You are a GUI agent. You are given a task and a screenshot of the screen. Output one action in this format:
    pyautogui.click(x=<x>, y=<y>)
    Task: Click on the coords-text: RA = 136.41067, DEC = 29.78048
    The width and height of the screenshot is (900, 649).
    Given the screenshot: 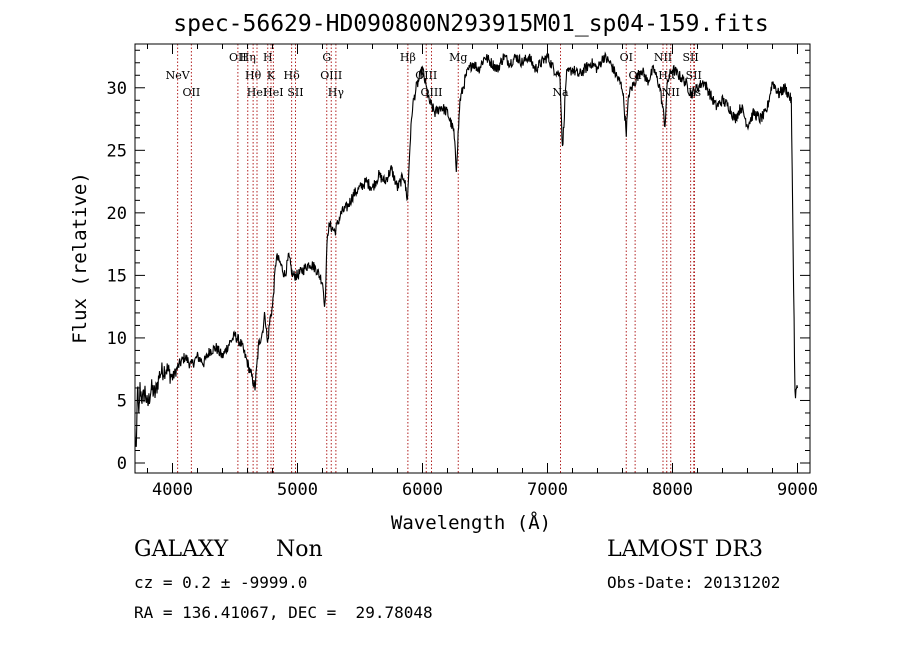 What is the action you would take?
    pyautogui.click(x=283, y=612)
    